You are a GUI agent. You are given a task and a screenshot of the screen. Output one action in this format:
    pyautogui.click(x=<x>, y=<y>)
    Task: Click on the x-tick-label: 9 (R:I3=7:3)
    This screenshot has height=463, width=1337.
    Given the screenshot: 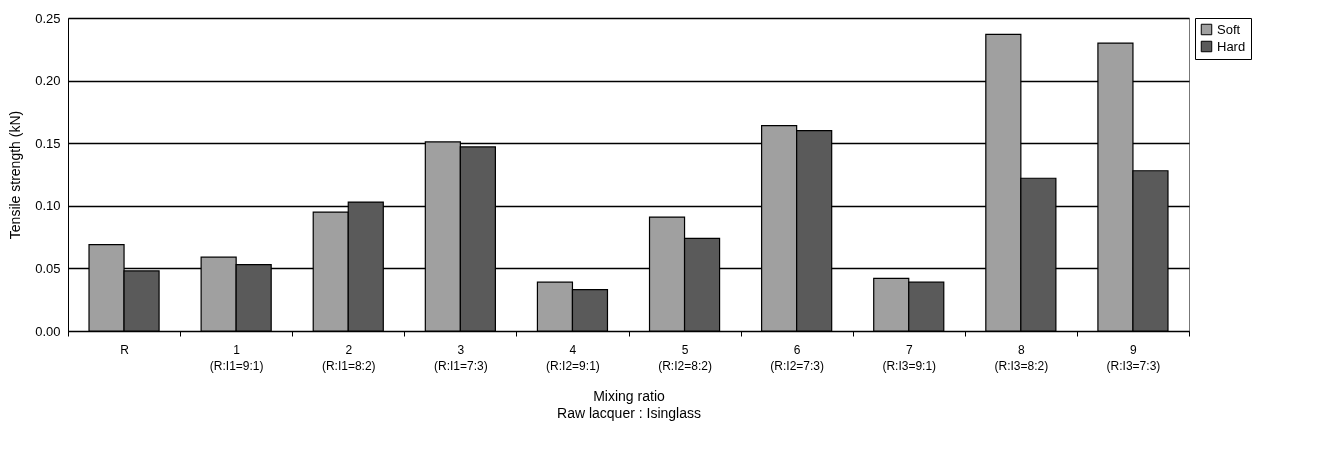 What is the action you would take?
    pyautogui.click(x=1133, y=357)
    